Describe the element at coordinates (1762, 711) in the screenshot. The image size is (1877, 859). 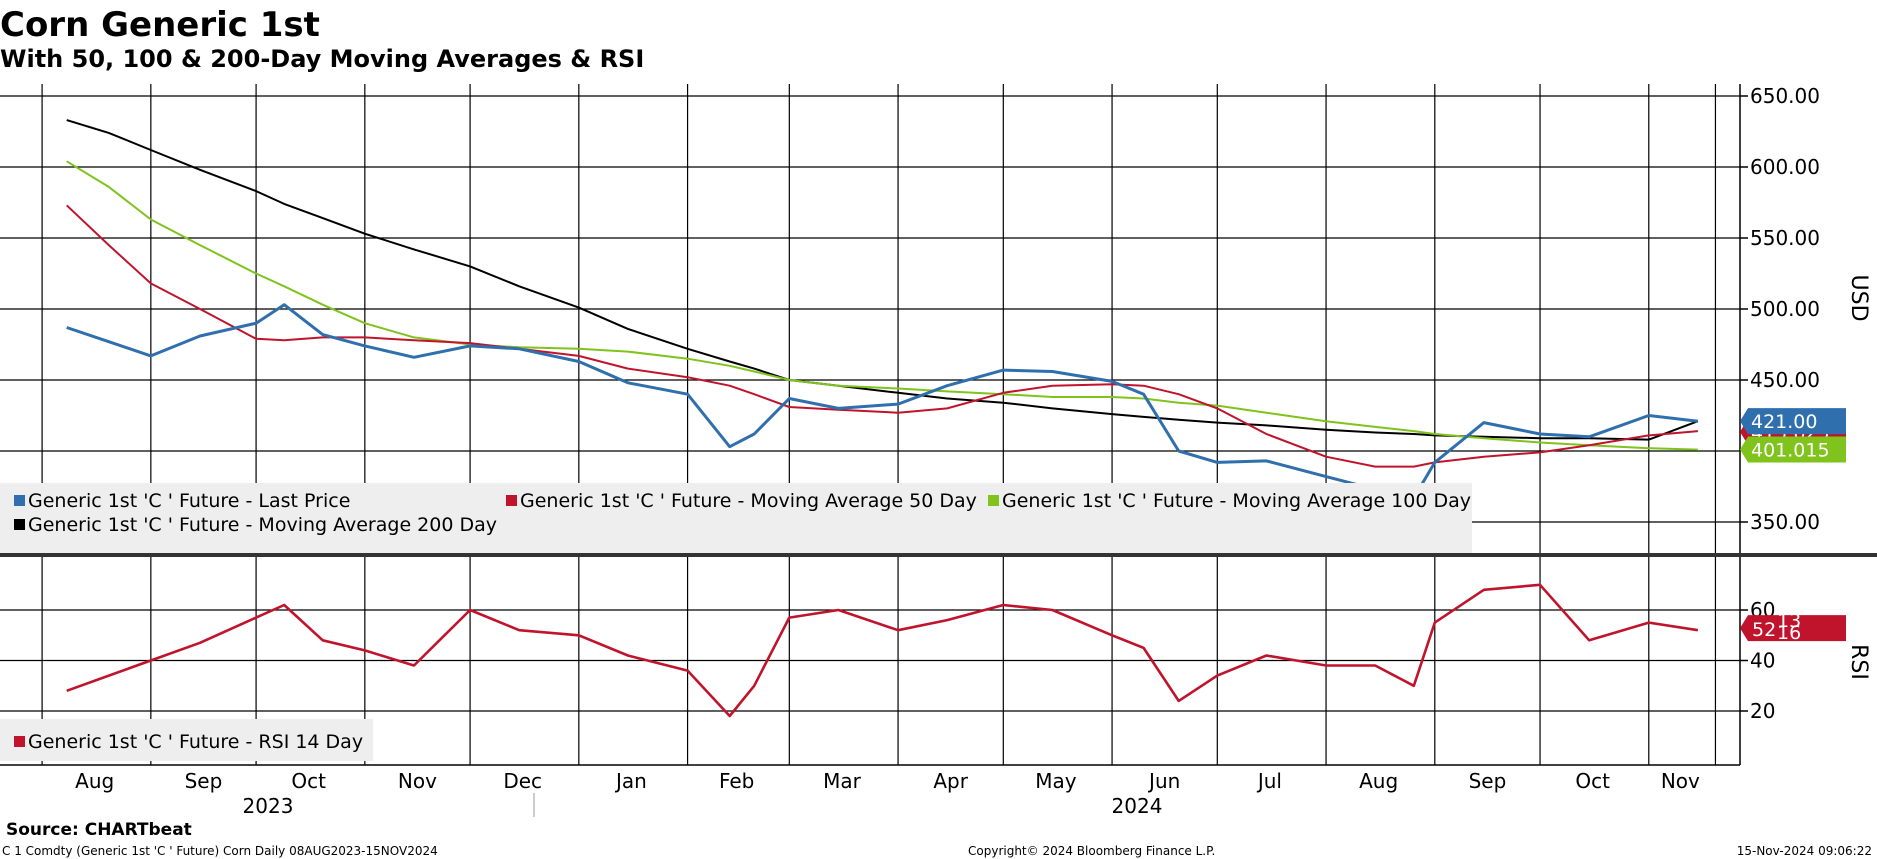
I see `rsi-tick-label: 20` at that location.